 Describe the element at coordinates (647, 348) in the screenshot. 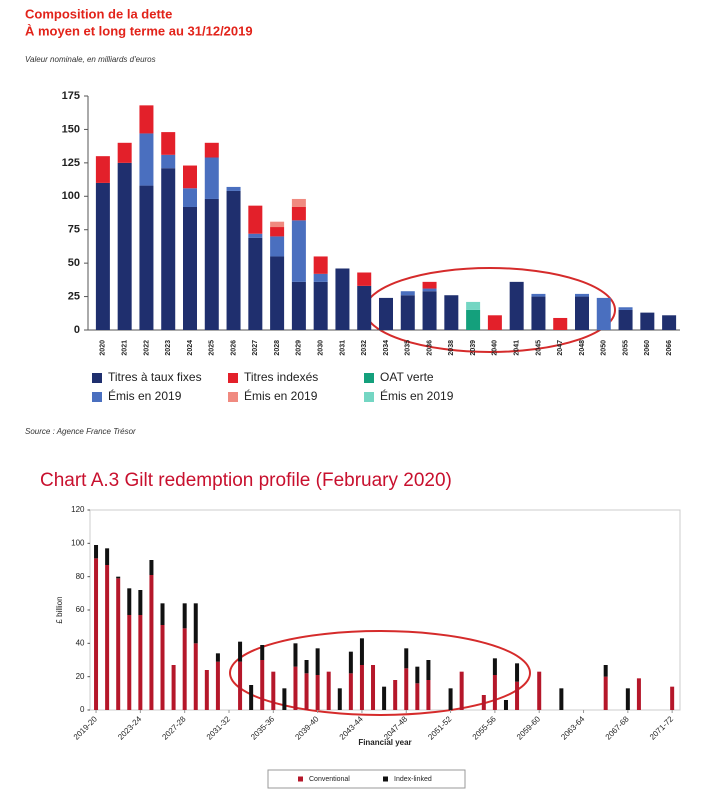

I see `x-tick-label: 2060` at that location.